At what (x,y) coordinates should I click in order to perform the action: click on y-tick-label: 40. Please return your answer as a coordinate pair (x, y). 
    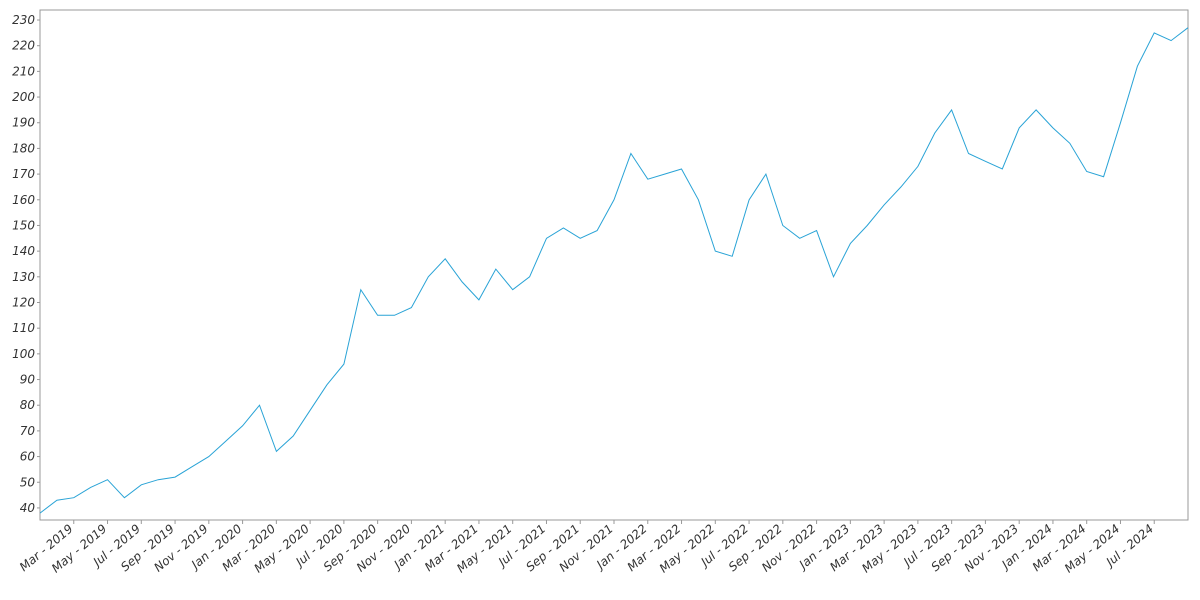
    Looking at the image, I should click on (28, 508).